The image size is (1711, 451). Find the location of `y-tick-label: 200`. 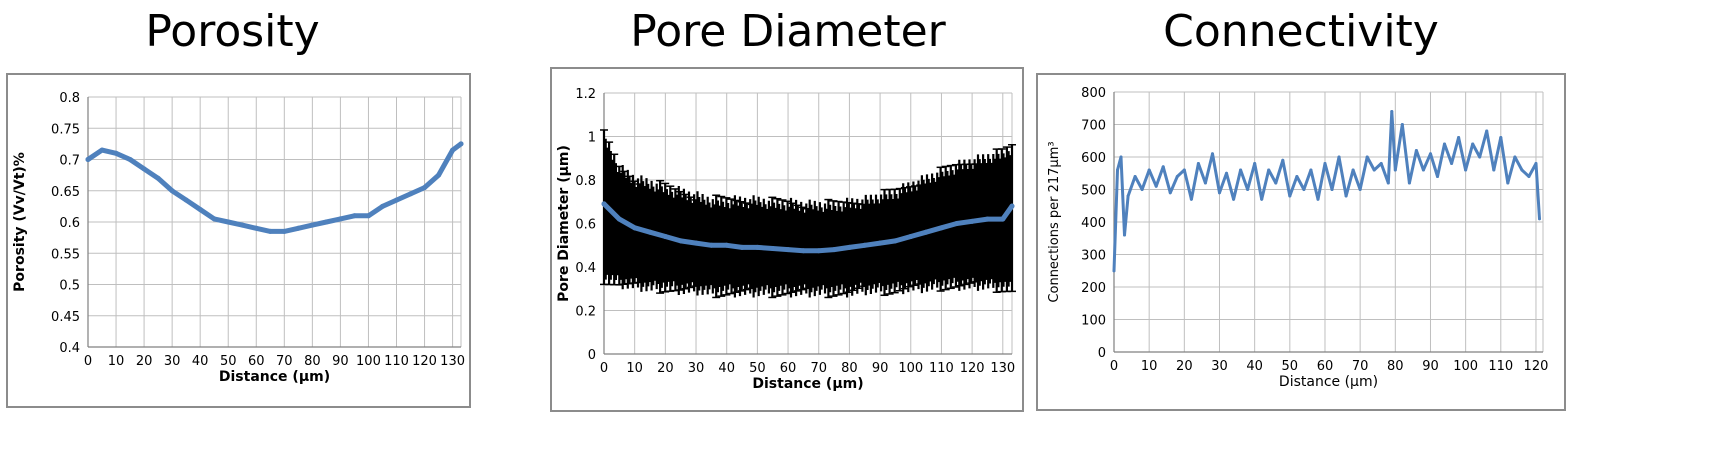

y-tick-label: 200 is located at coordinates (1093, 288).